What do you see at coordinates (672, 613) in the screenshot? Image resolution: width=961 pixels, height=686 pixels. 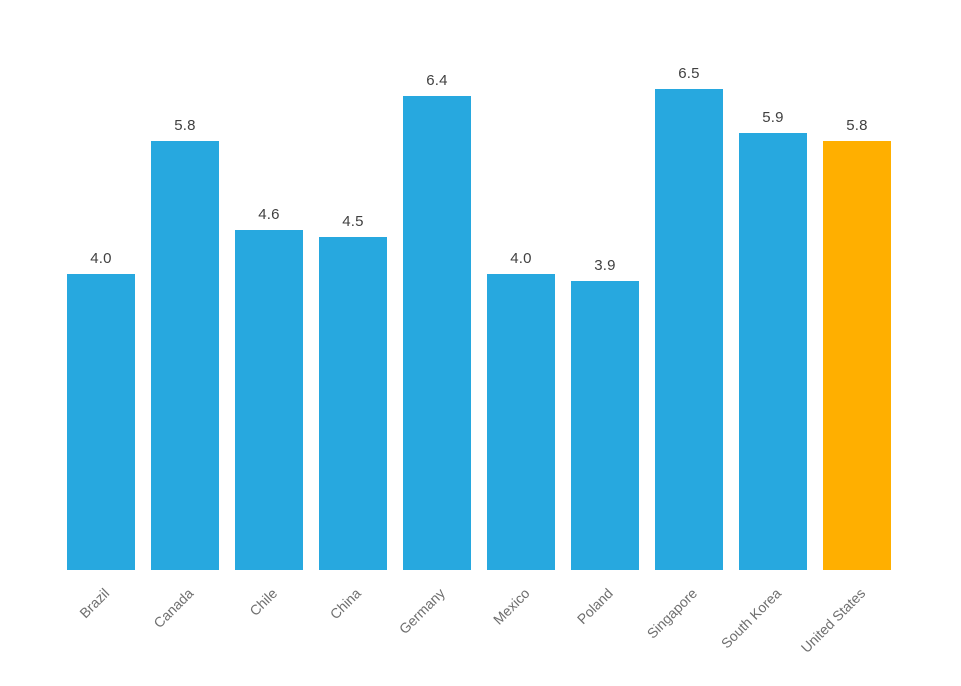 I see `category-label: Singapore` at bounding box center [672, 613].